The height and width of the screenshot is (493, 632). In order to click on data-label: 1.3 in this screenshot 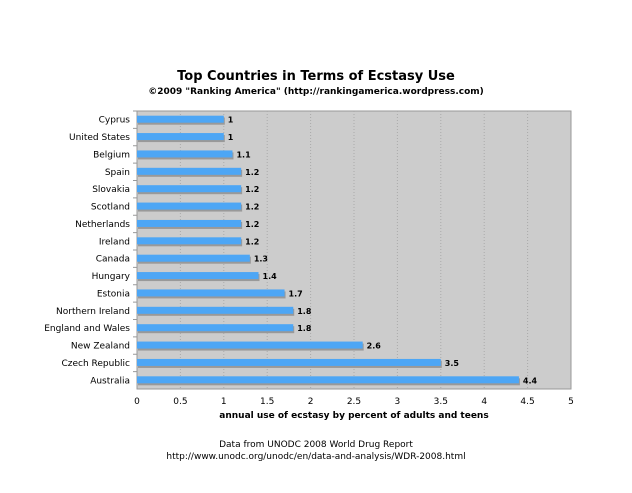, I will do `click(261, 259)`.